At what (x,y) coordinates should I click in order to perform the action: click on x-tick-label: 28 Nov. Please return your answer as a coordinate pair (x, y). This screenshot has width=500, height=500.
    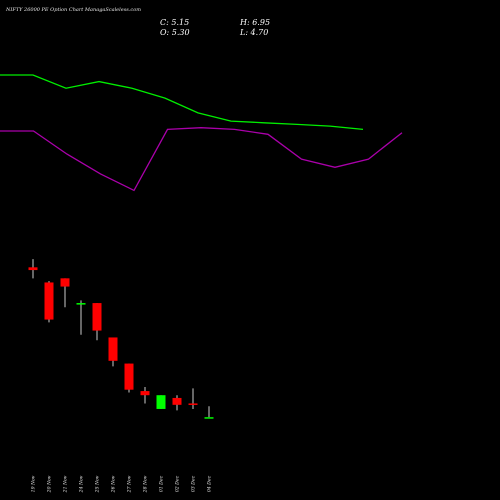
    Looking at the image, I should click on (146, 484).